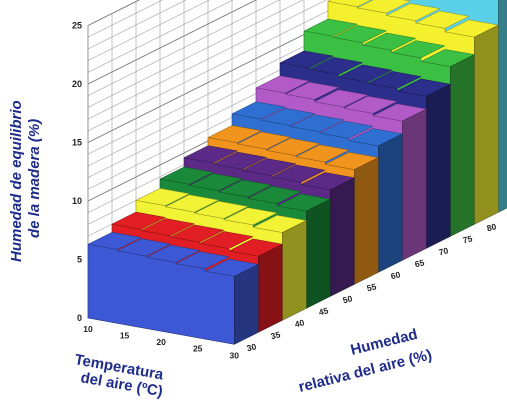 This screenshot has width=507, height=420. What do you see at coordinates (468, 239) in the screenshot?
I see `humidity-tick-label: 75` at bounding box center [468, 239].